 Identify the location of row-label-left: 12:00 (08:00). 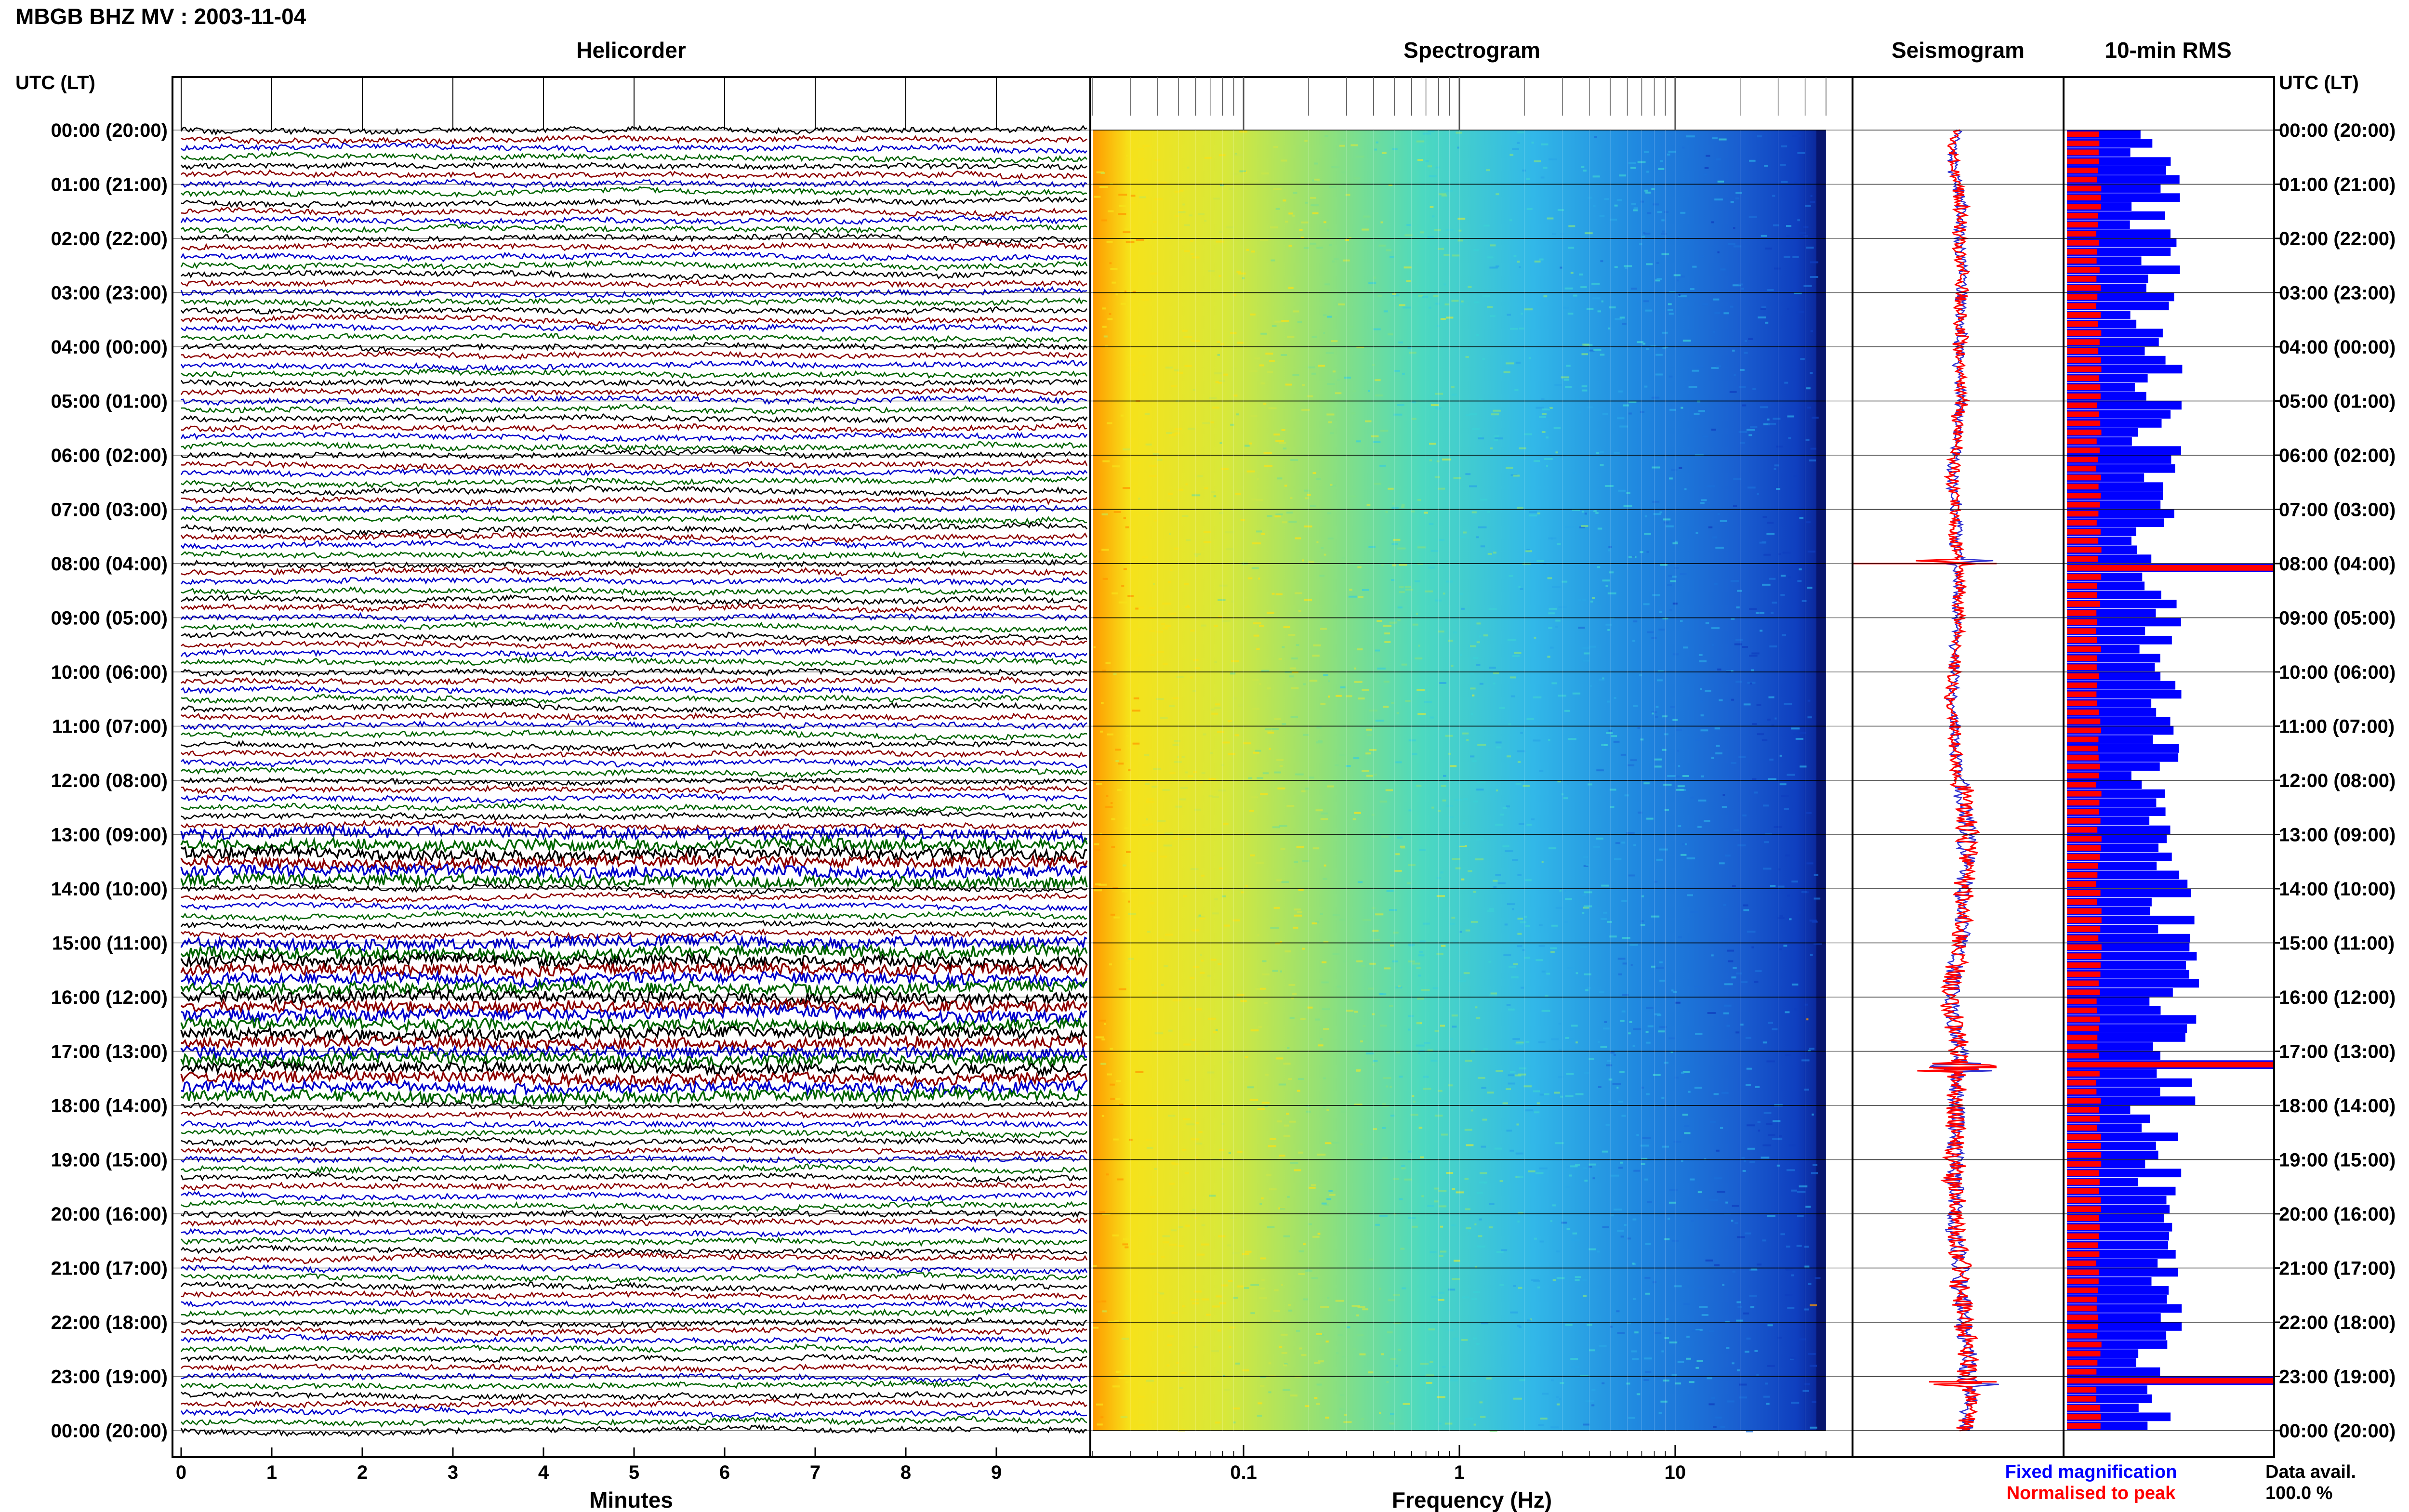
(109, 780).